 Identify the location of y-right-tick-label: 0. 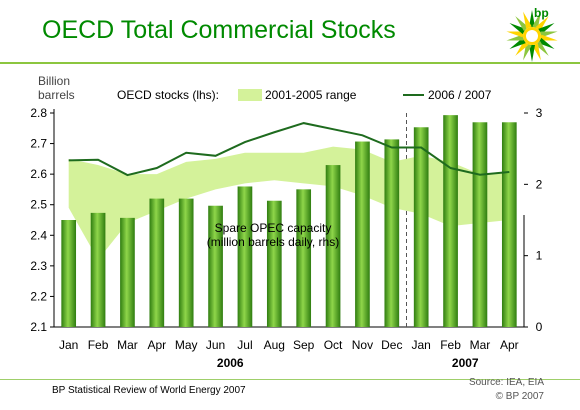
(539, 327).